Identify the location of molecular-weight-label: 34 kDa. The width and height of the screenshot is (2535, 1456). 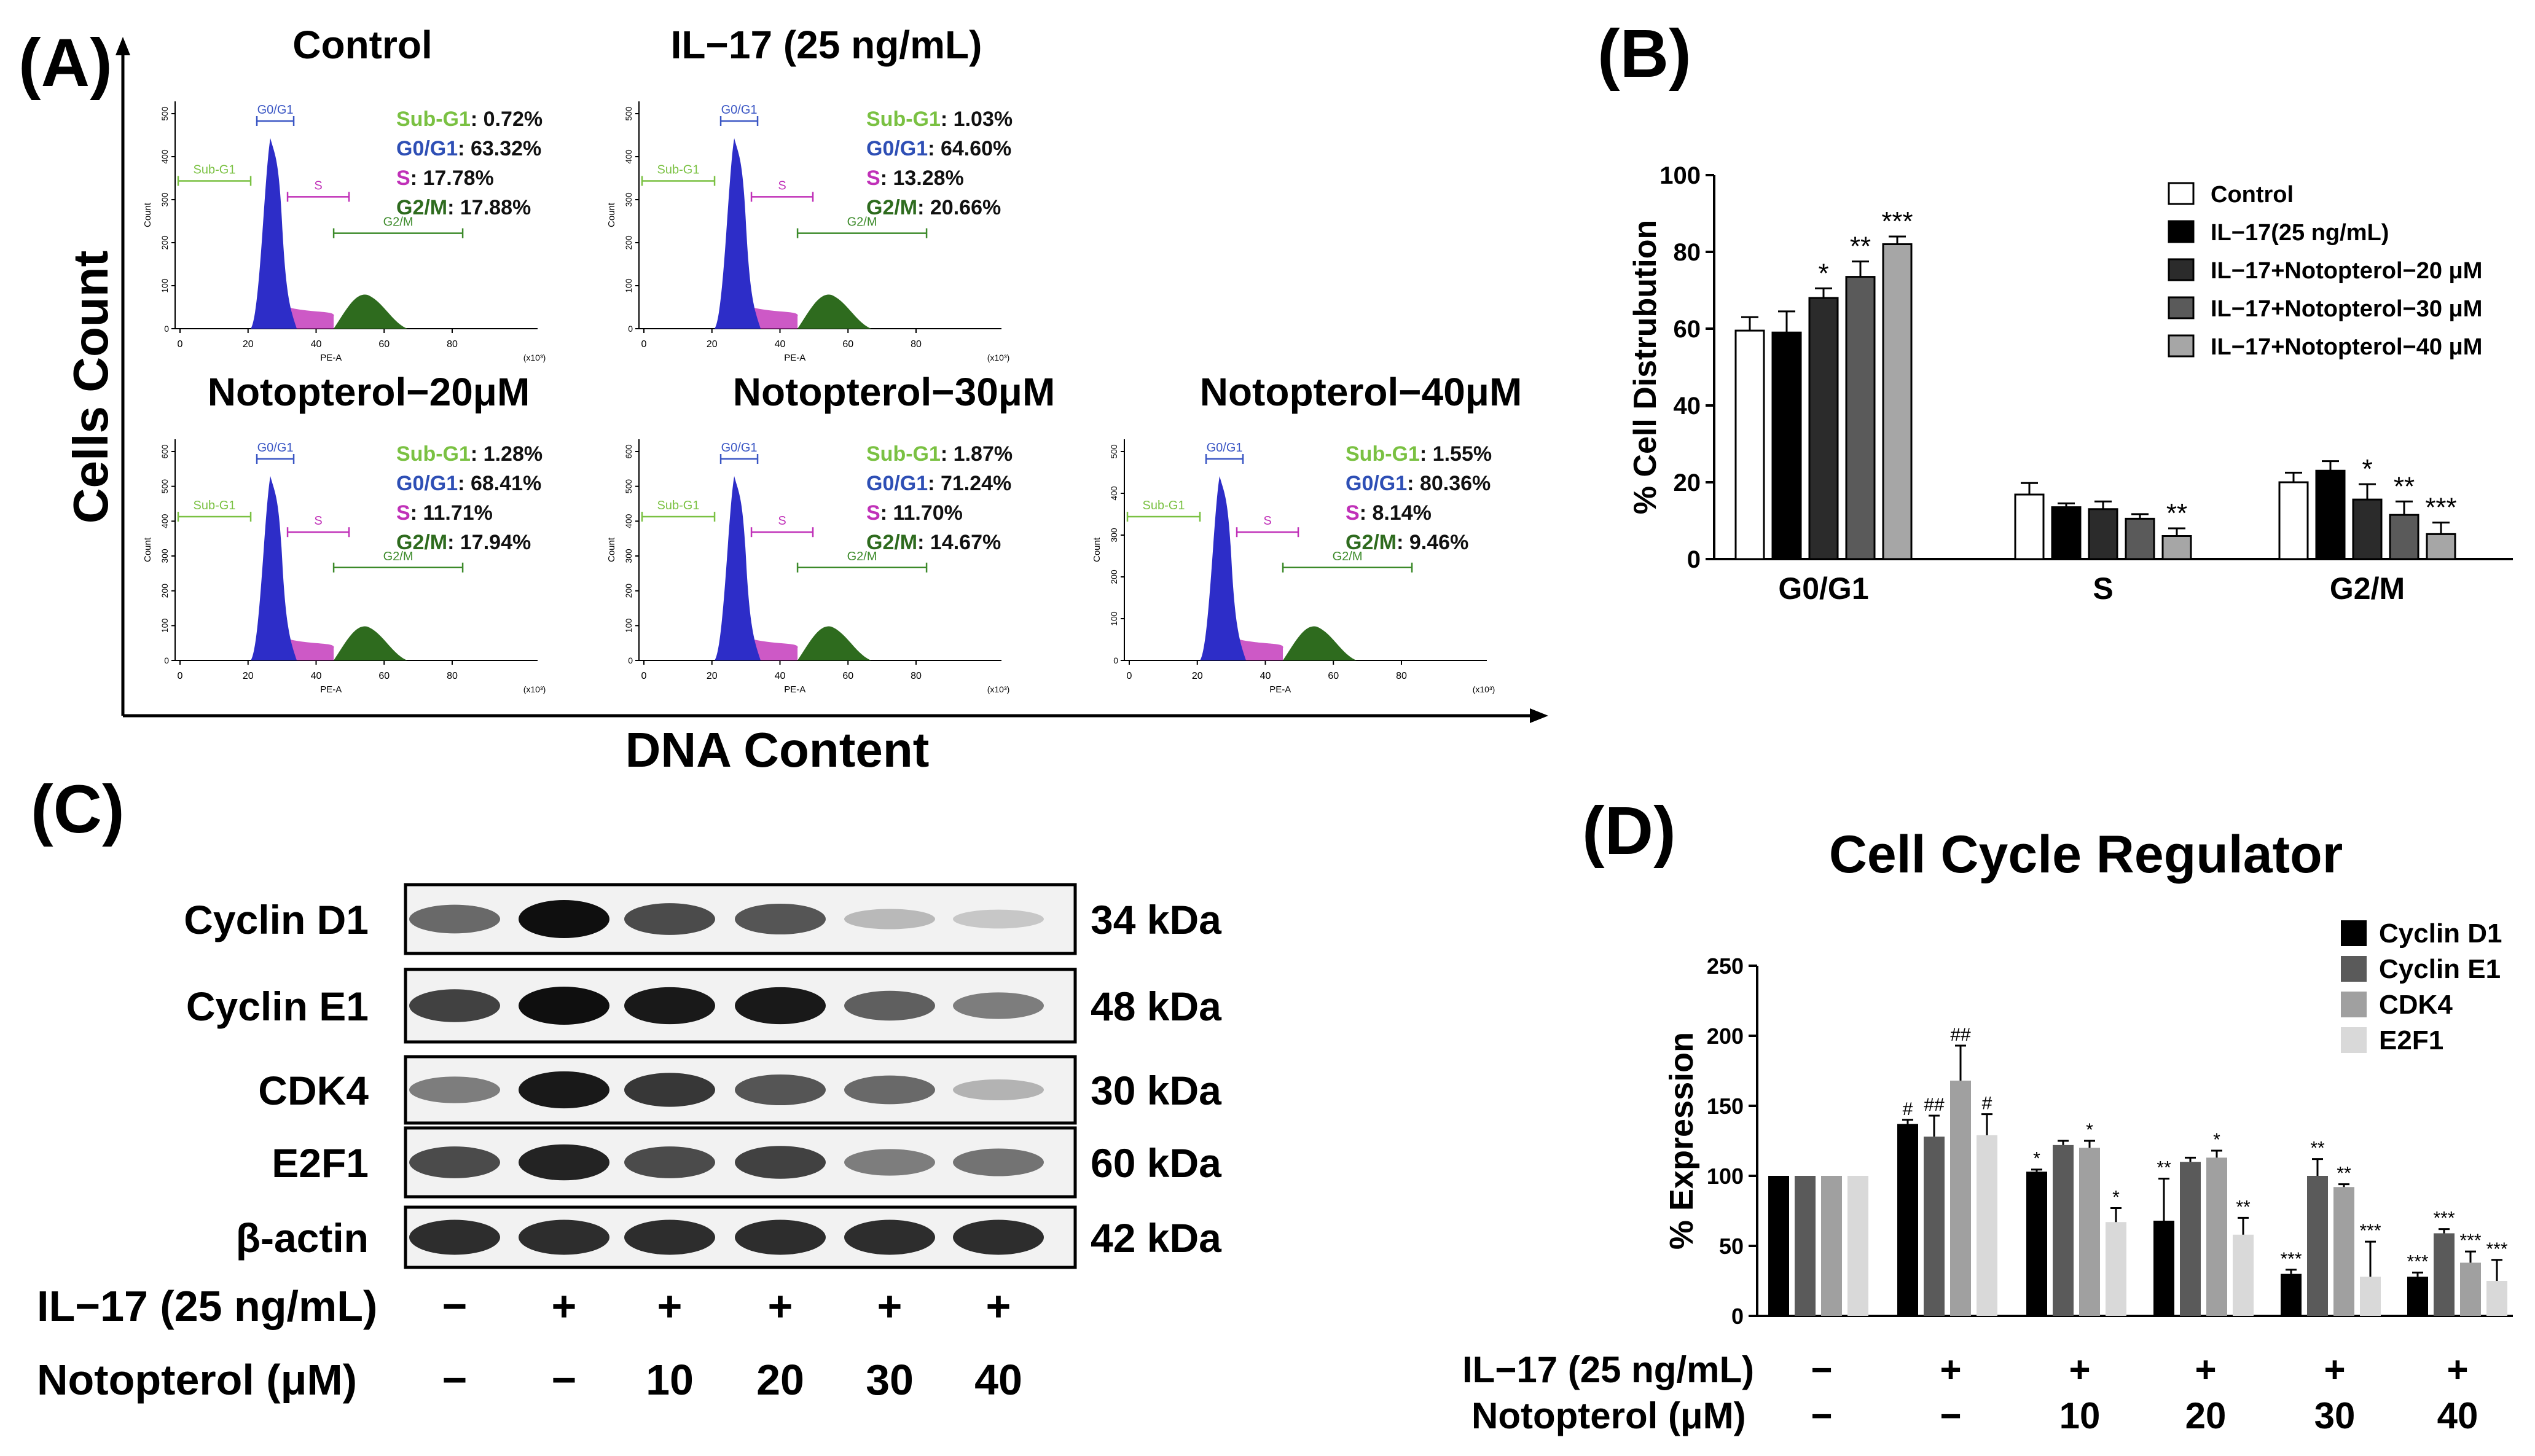
(1156, 919).